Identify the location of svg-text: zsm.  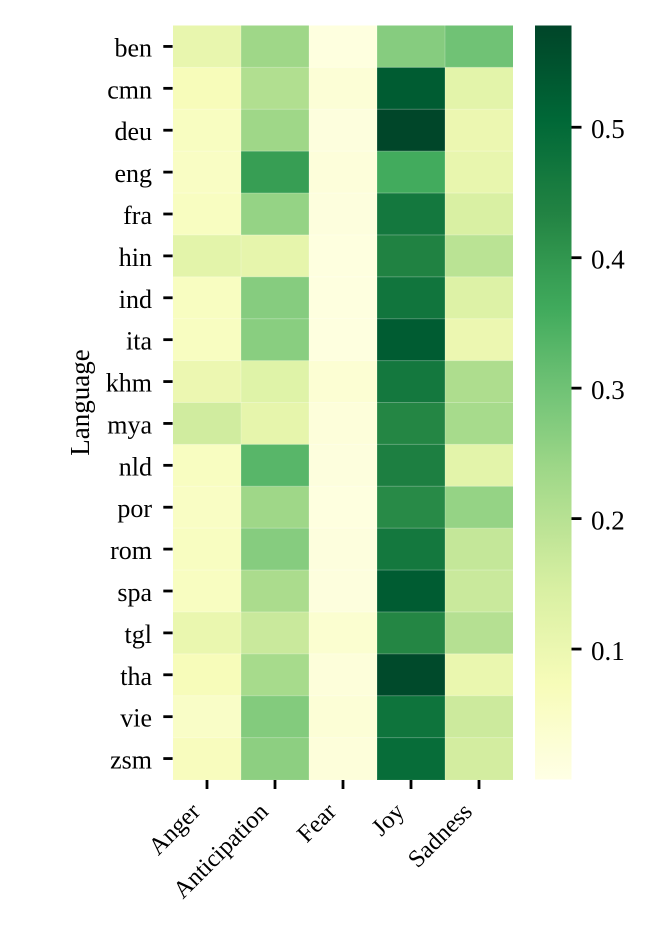
(131, 760).